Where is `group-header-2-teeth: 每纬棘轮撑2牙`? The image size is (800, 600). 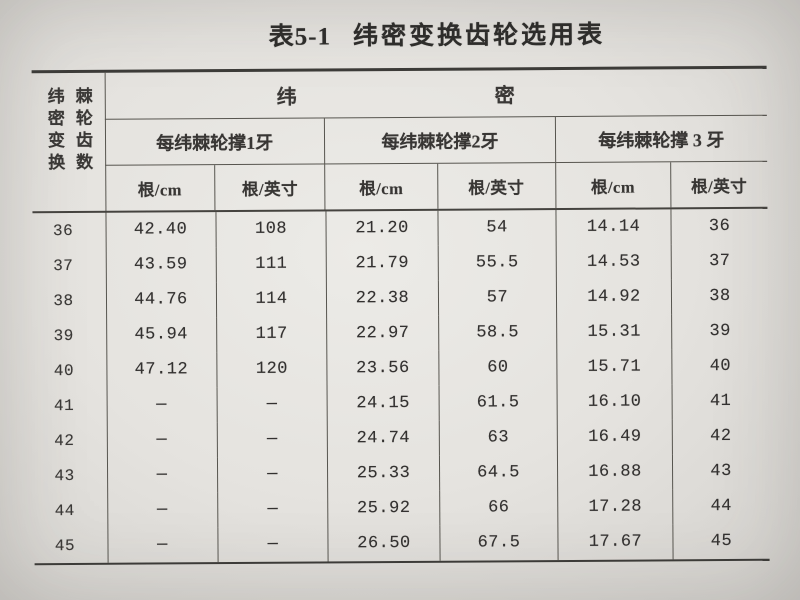 group-header-2-teeth: 每纬棘轮撑2牙 is located at coordinates (439, 140).